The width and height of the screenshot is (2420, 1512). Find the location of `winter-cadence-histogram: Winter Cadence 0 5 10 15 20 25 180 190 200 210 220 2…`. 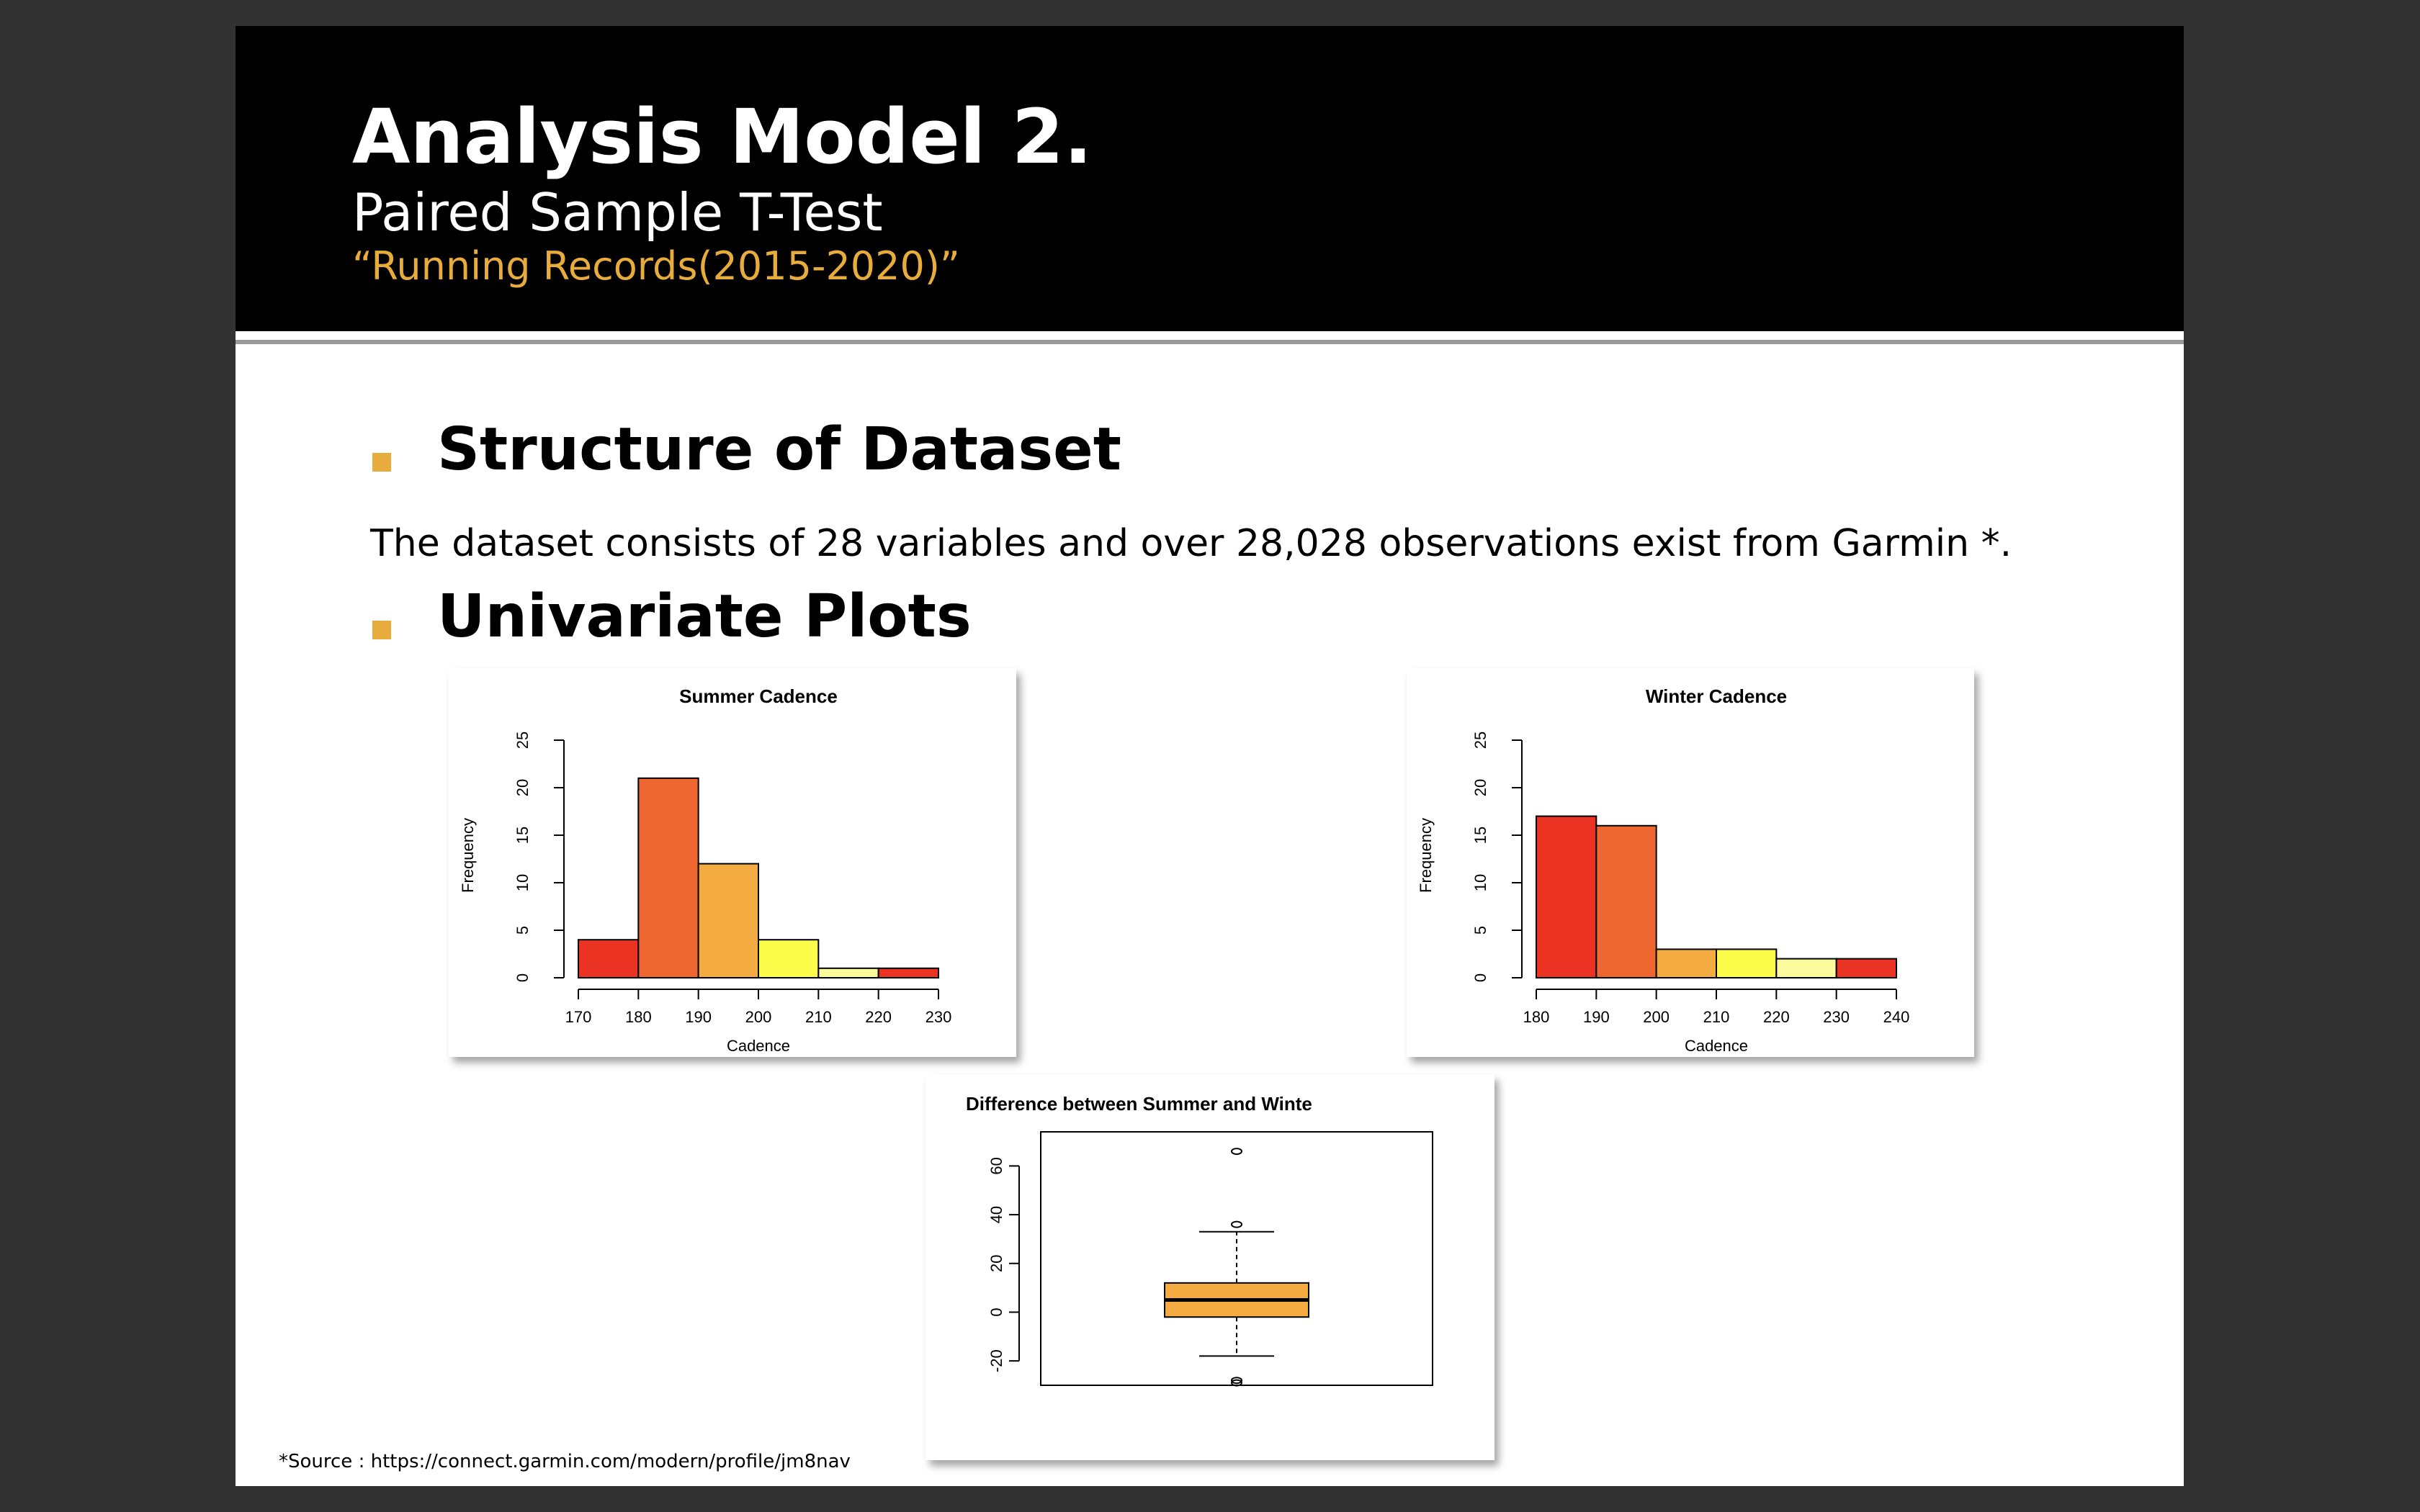

winter-cadence-histogram: Winter Cadence 0 5 10 15 20 25 180 190 200 210 220 2… is located at coordinates (1664, 870).